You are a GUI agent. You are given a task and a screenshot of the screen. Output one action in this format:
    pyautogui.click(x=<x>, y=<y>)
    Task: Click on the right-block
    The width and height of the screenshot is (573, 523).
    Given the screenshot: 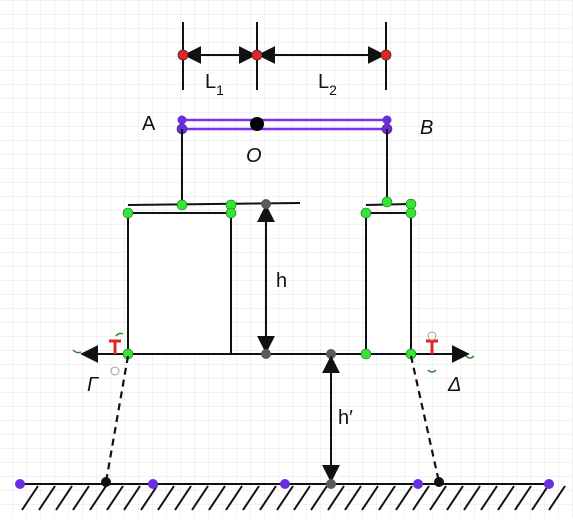 What is the action you would take?
    pyautogui.click(x=388, y=279)
    